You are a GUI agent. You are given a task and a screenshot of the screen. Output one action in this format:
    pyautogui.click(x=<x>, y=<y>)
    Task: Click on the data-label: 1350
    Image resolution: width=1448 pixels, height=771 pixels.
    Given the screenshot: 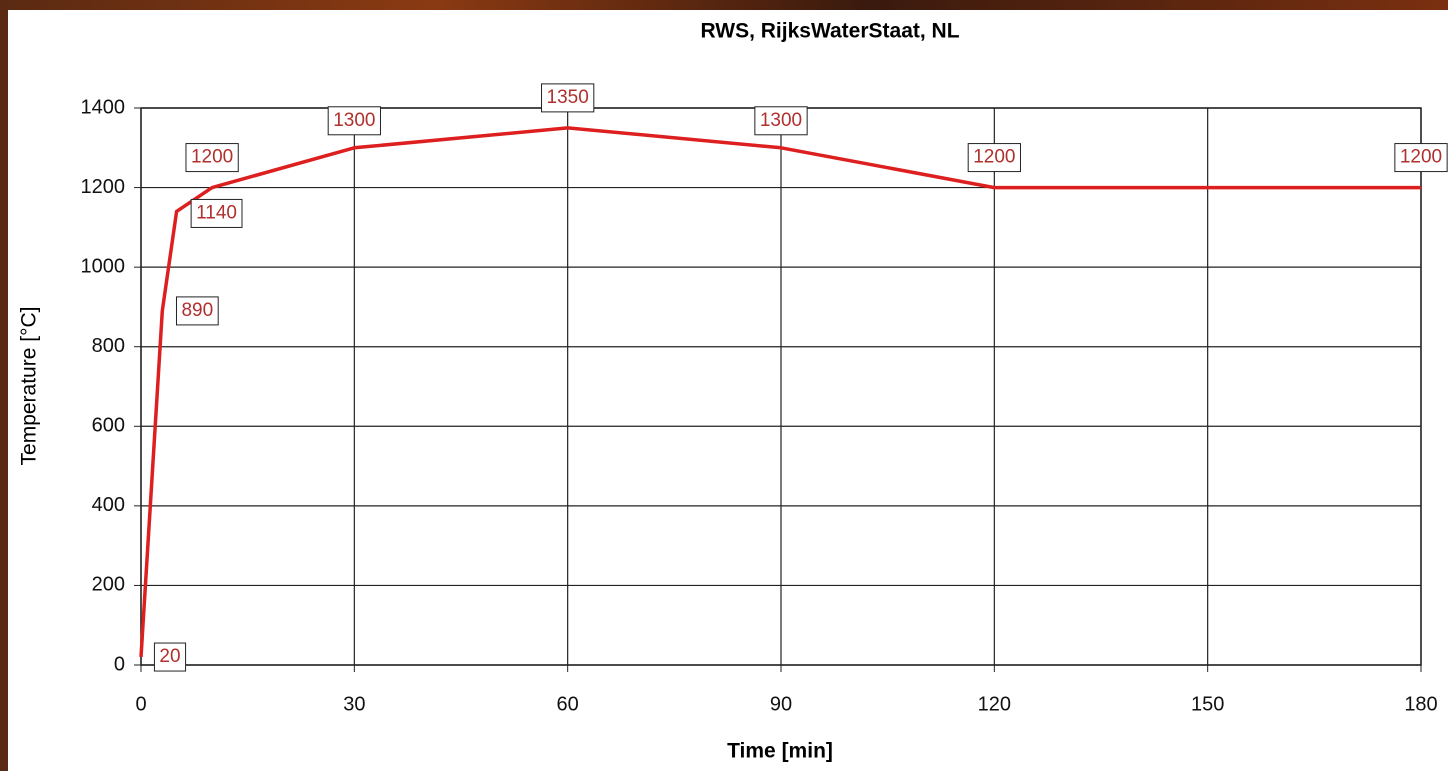 What is the action you would take?
    pyautogui.click(x=568, y=97)
    